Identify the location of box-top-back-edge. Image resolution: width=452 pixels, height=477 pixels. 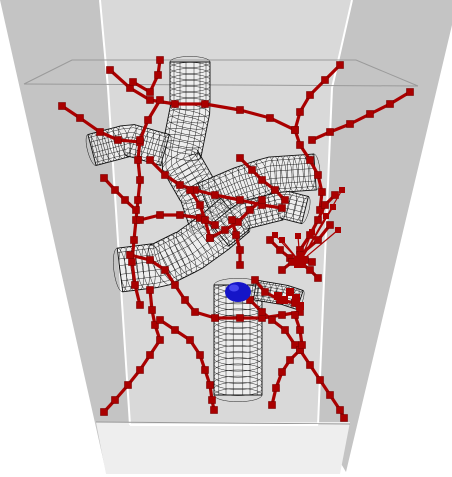
(221, 73).